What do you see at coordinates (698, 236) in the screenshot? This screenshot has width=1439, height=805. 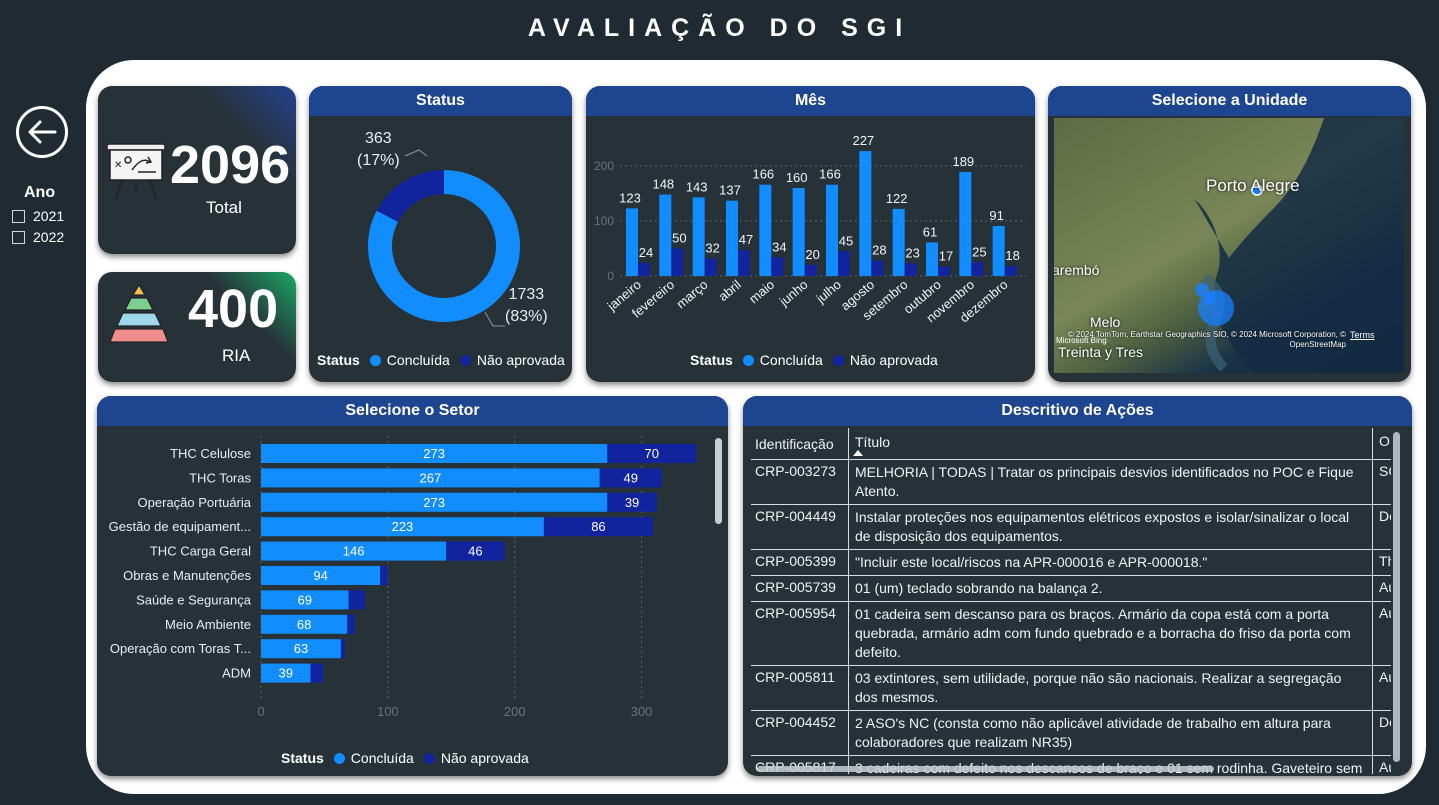 I see `bar-março-0` at bounding box center [698, 236].